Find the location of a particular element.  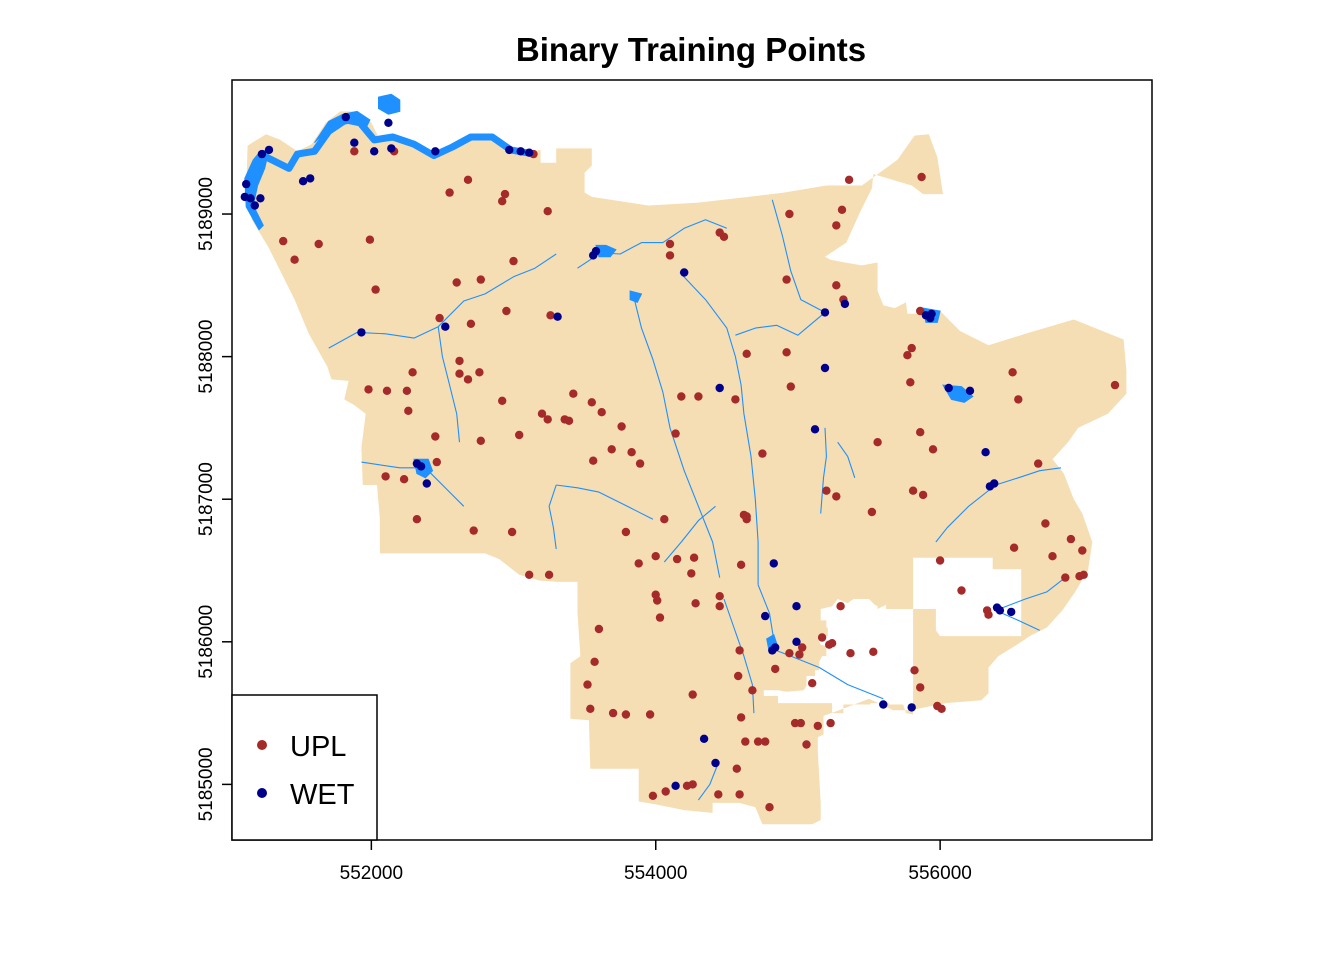

y-tick-label: 5187000 is located at coordinates (206, 499).